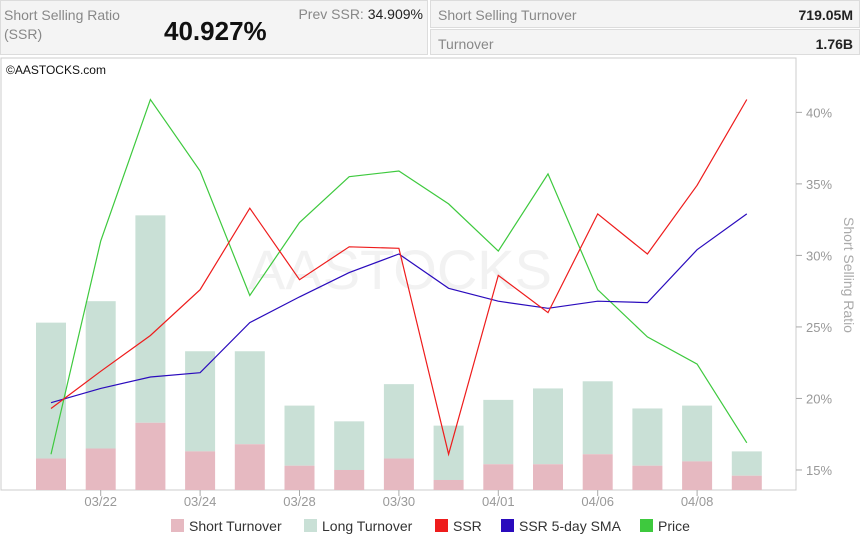  Describe the element at coordinates (819, 398) in the screenshot. I see `y-tick-label: 20%` at that location.